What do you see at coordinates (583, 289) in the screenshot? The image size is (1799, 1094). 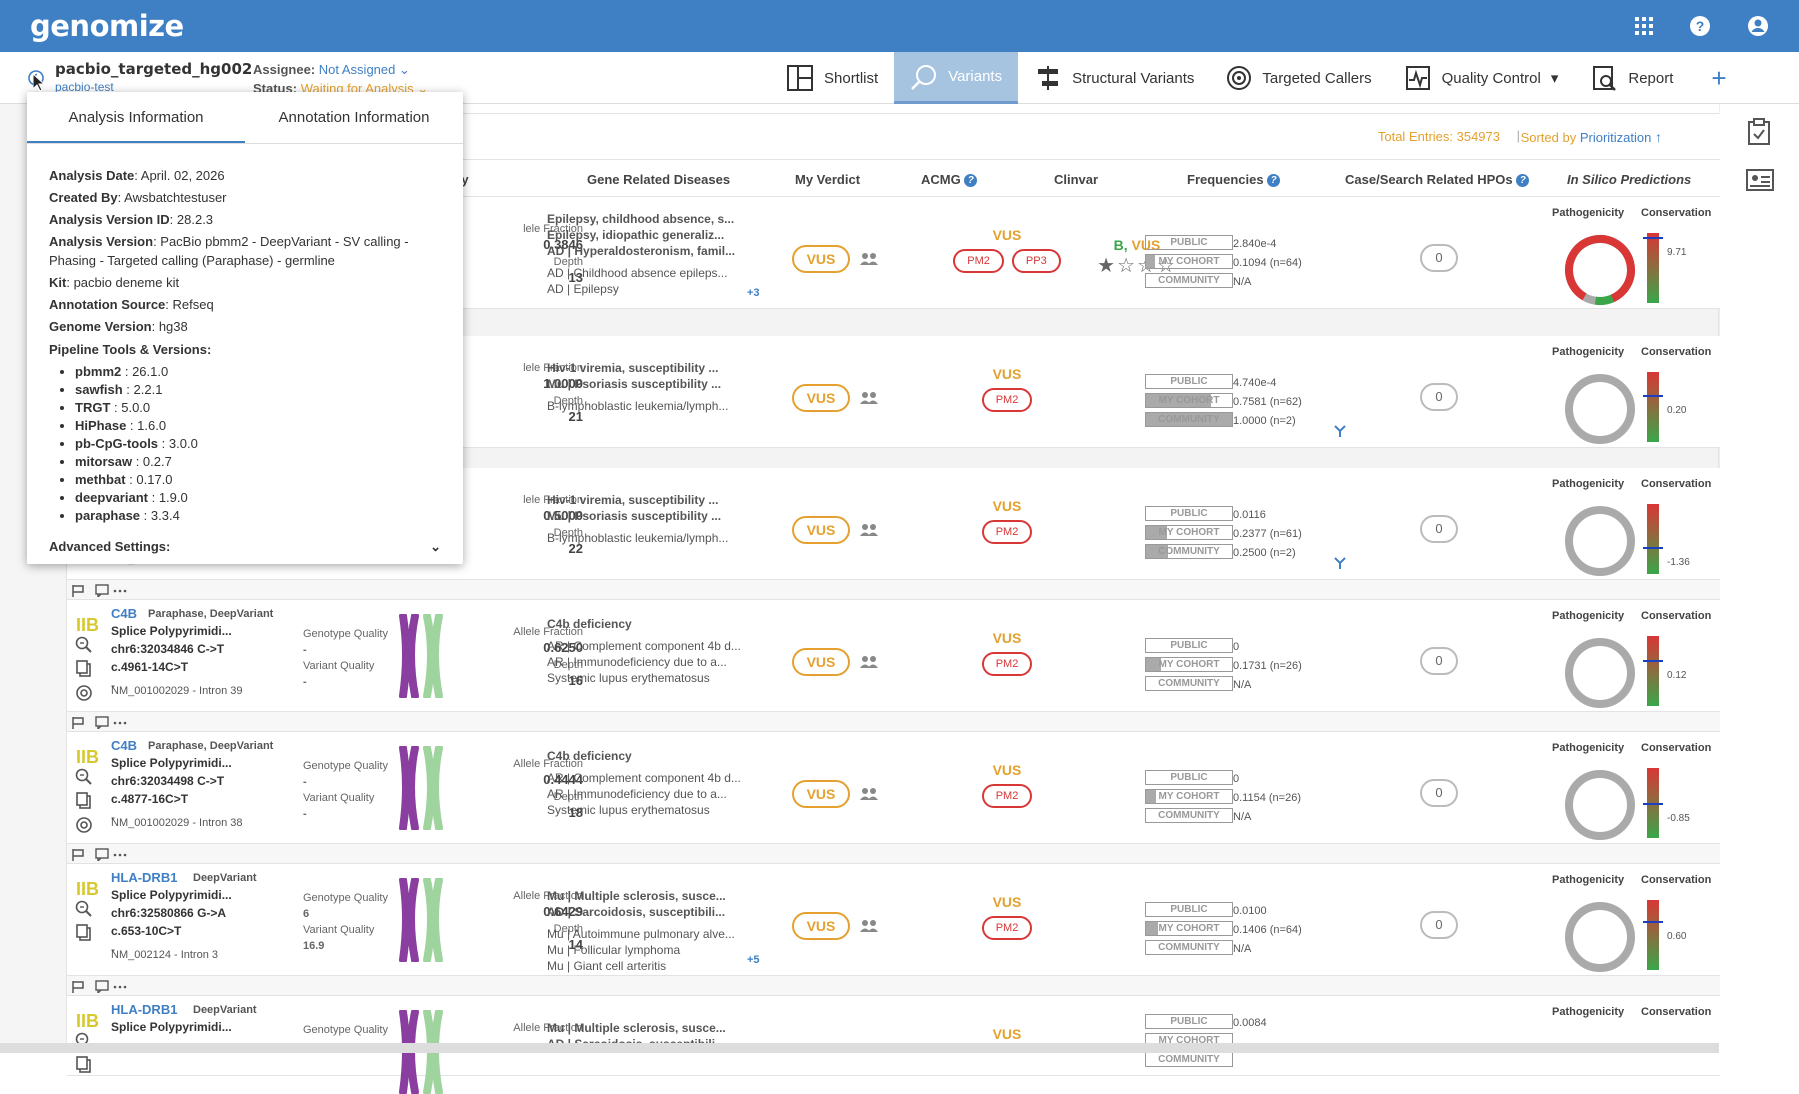 I see `disease-item: AD | Epilepsy` at bounding box center [583, 289].